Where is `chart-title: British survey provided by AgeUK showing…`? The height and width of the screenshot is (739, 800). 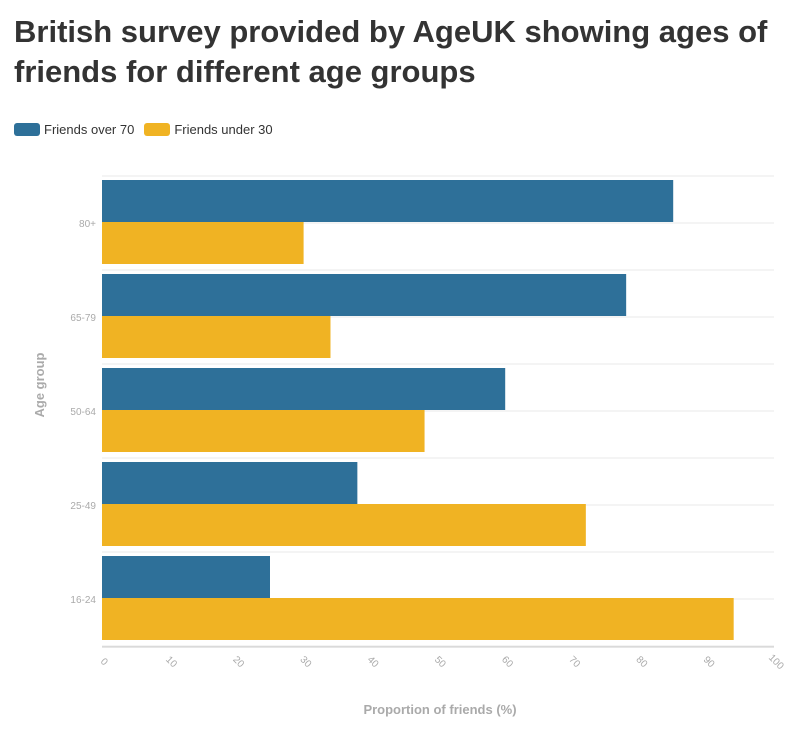
chart-title: British survey provided by AgeUK showing… is located at coordinates (391, 51).